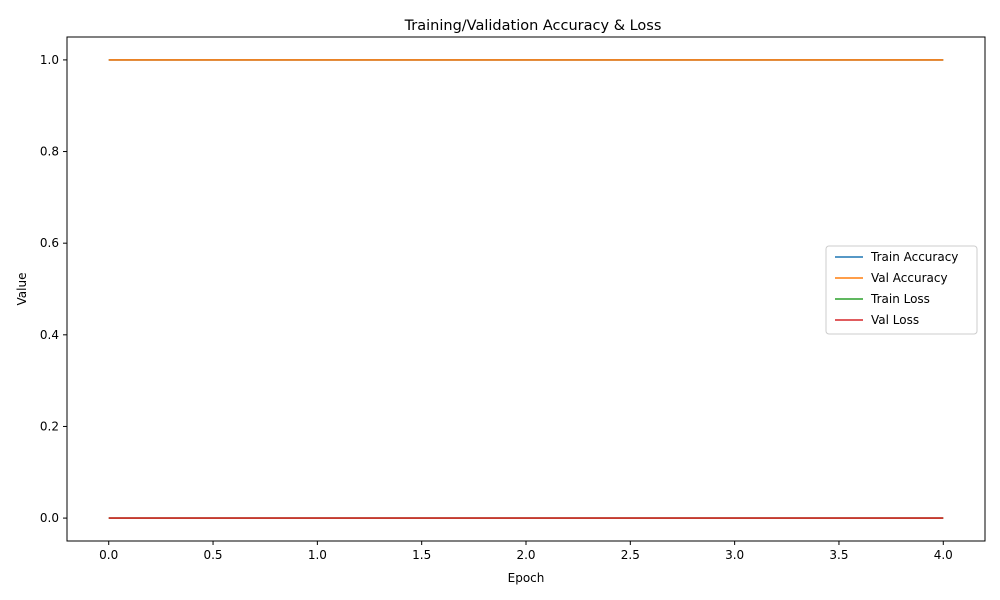  Describe the element at coordinates (49, 335) in the screenshot. I see `y-tick-label: 0.4` at that location.